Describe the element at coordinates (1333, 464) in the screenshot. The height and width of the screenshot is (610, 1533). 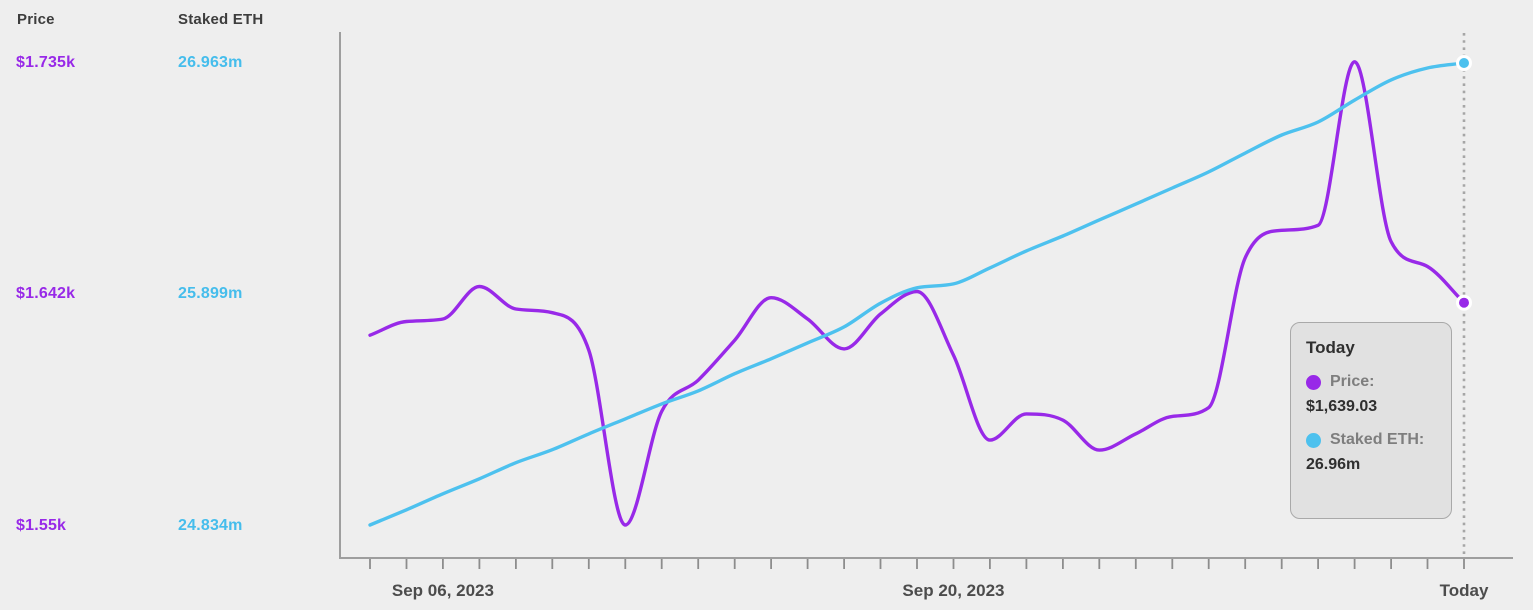
I see `tooltip-staked-value: 26.96m` at that location.